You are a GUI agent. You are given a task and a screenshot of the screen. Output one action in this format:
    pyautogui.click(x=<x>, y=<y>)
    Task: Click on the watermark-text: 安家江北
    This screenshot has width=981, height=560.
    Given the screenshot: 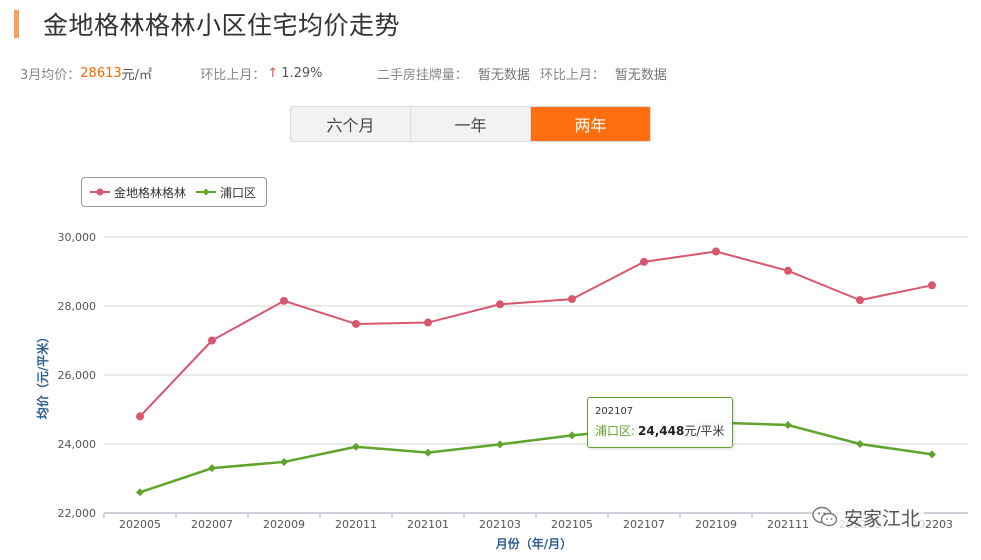 What is the action you would take?
    pyautogui.click(x=882, y=518)
    